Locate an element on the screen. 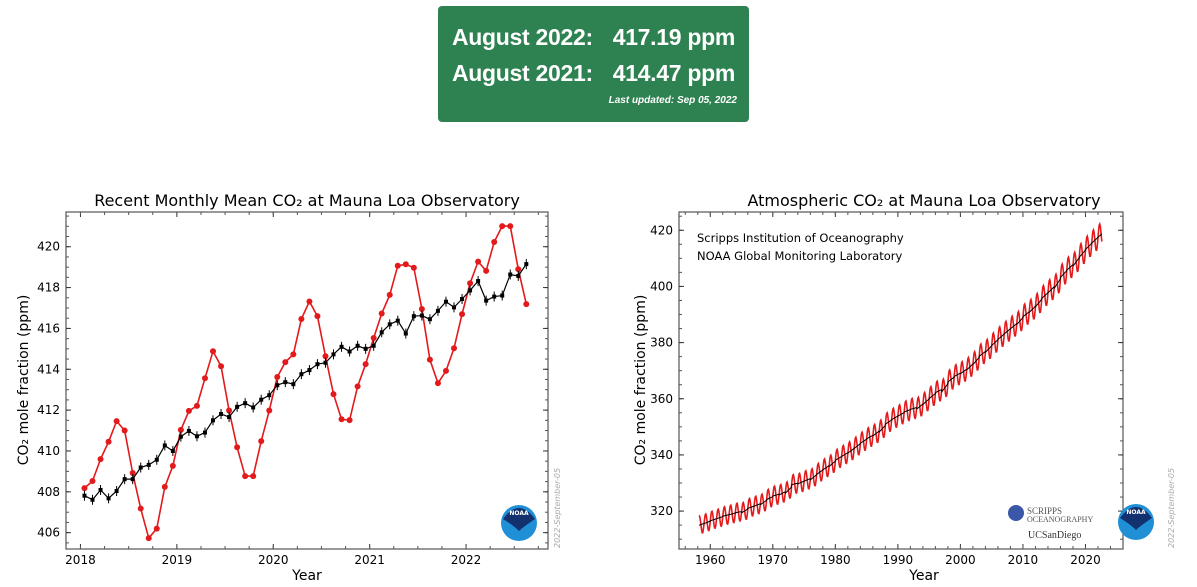 The image size is (1197, 587). current-reading: August 2022: 417.19 ppm is located at coordinates (593, 37).